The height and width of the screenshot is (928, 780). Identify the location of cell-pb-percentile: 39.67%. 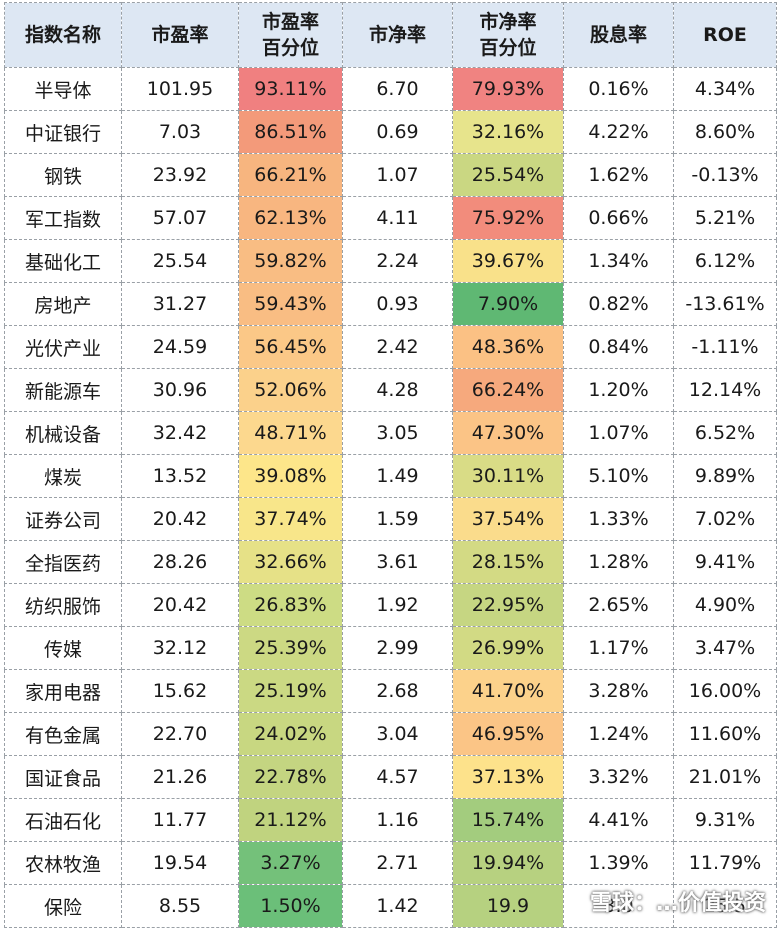
(508, 261).